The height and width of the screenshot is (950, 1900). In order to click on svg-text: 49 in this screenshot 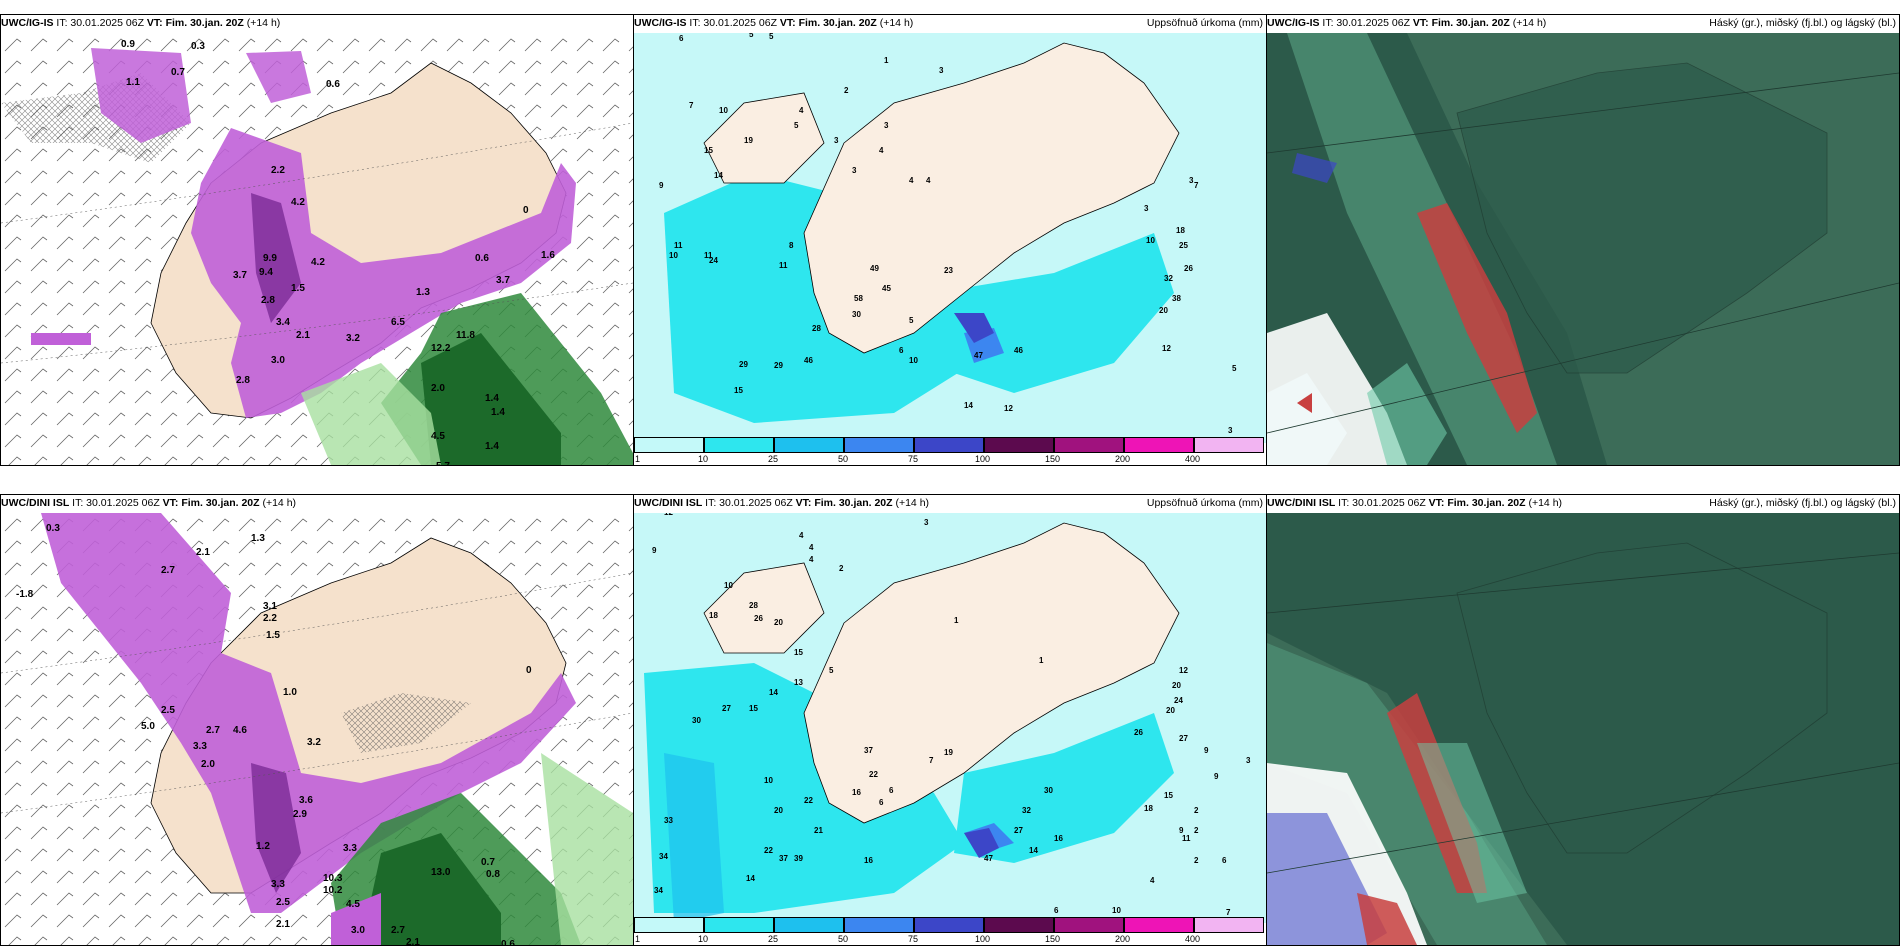, I will do `click(874, 268)`.